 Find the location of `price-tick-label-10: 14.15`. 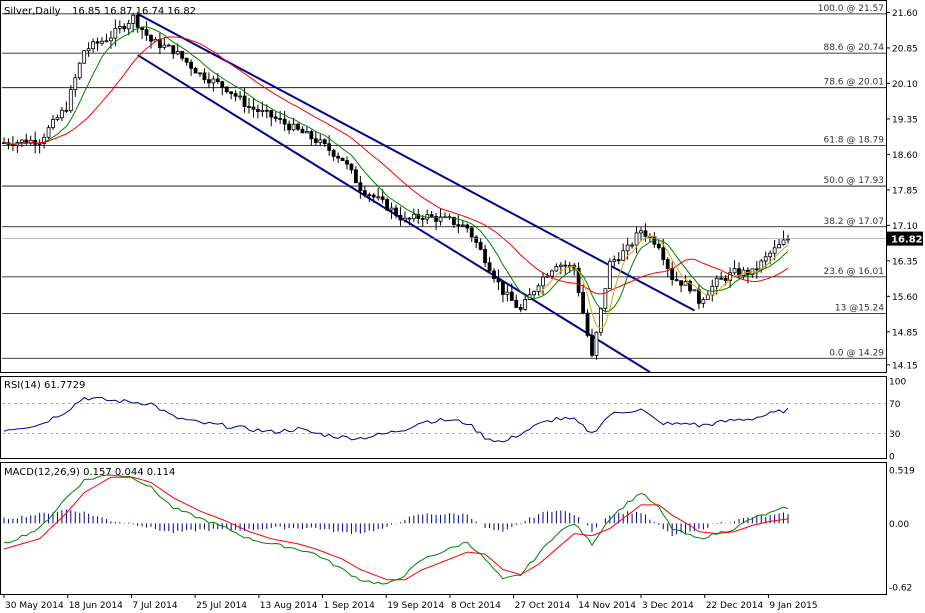

price-tick-label-10: 14.15 is located at coordinates (905, 366).